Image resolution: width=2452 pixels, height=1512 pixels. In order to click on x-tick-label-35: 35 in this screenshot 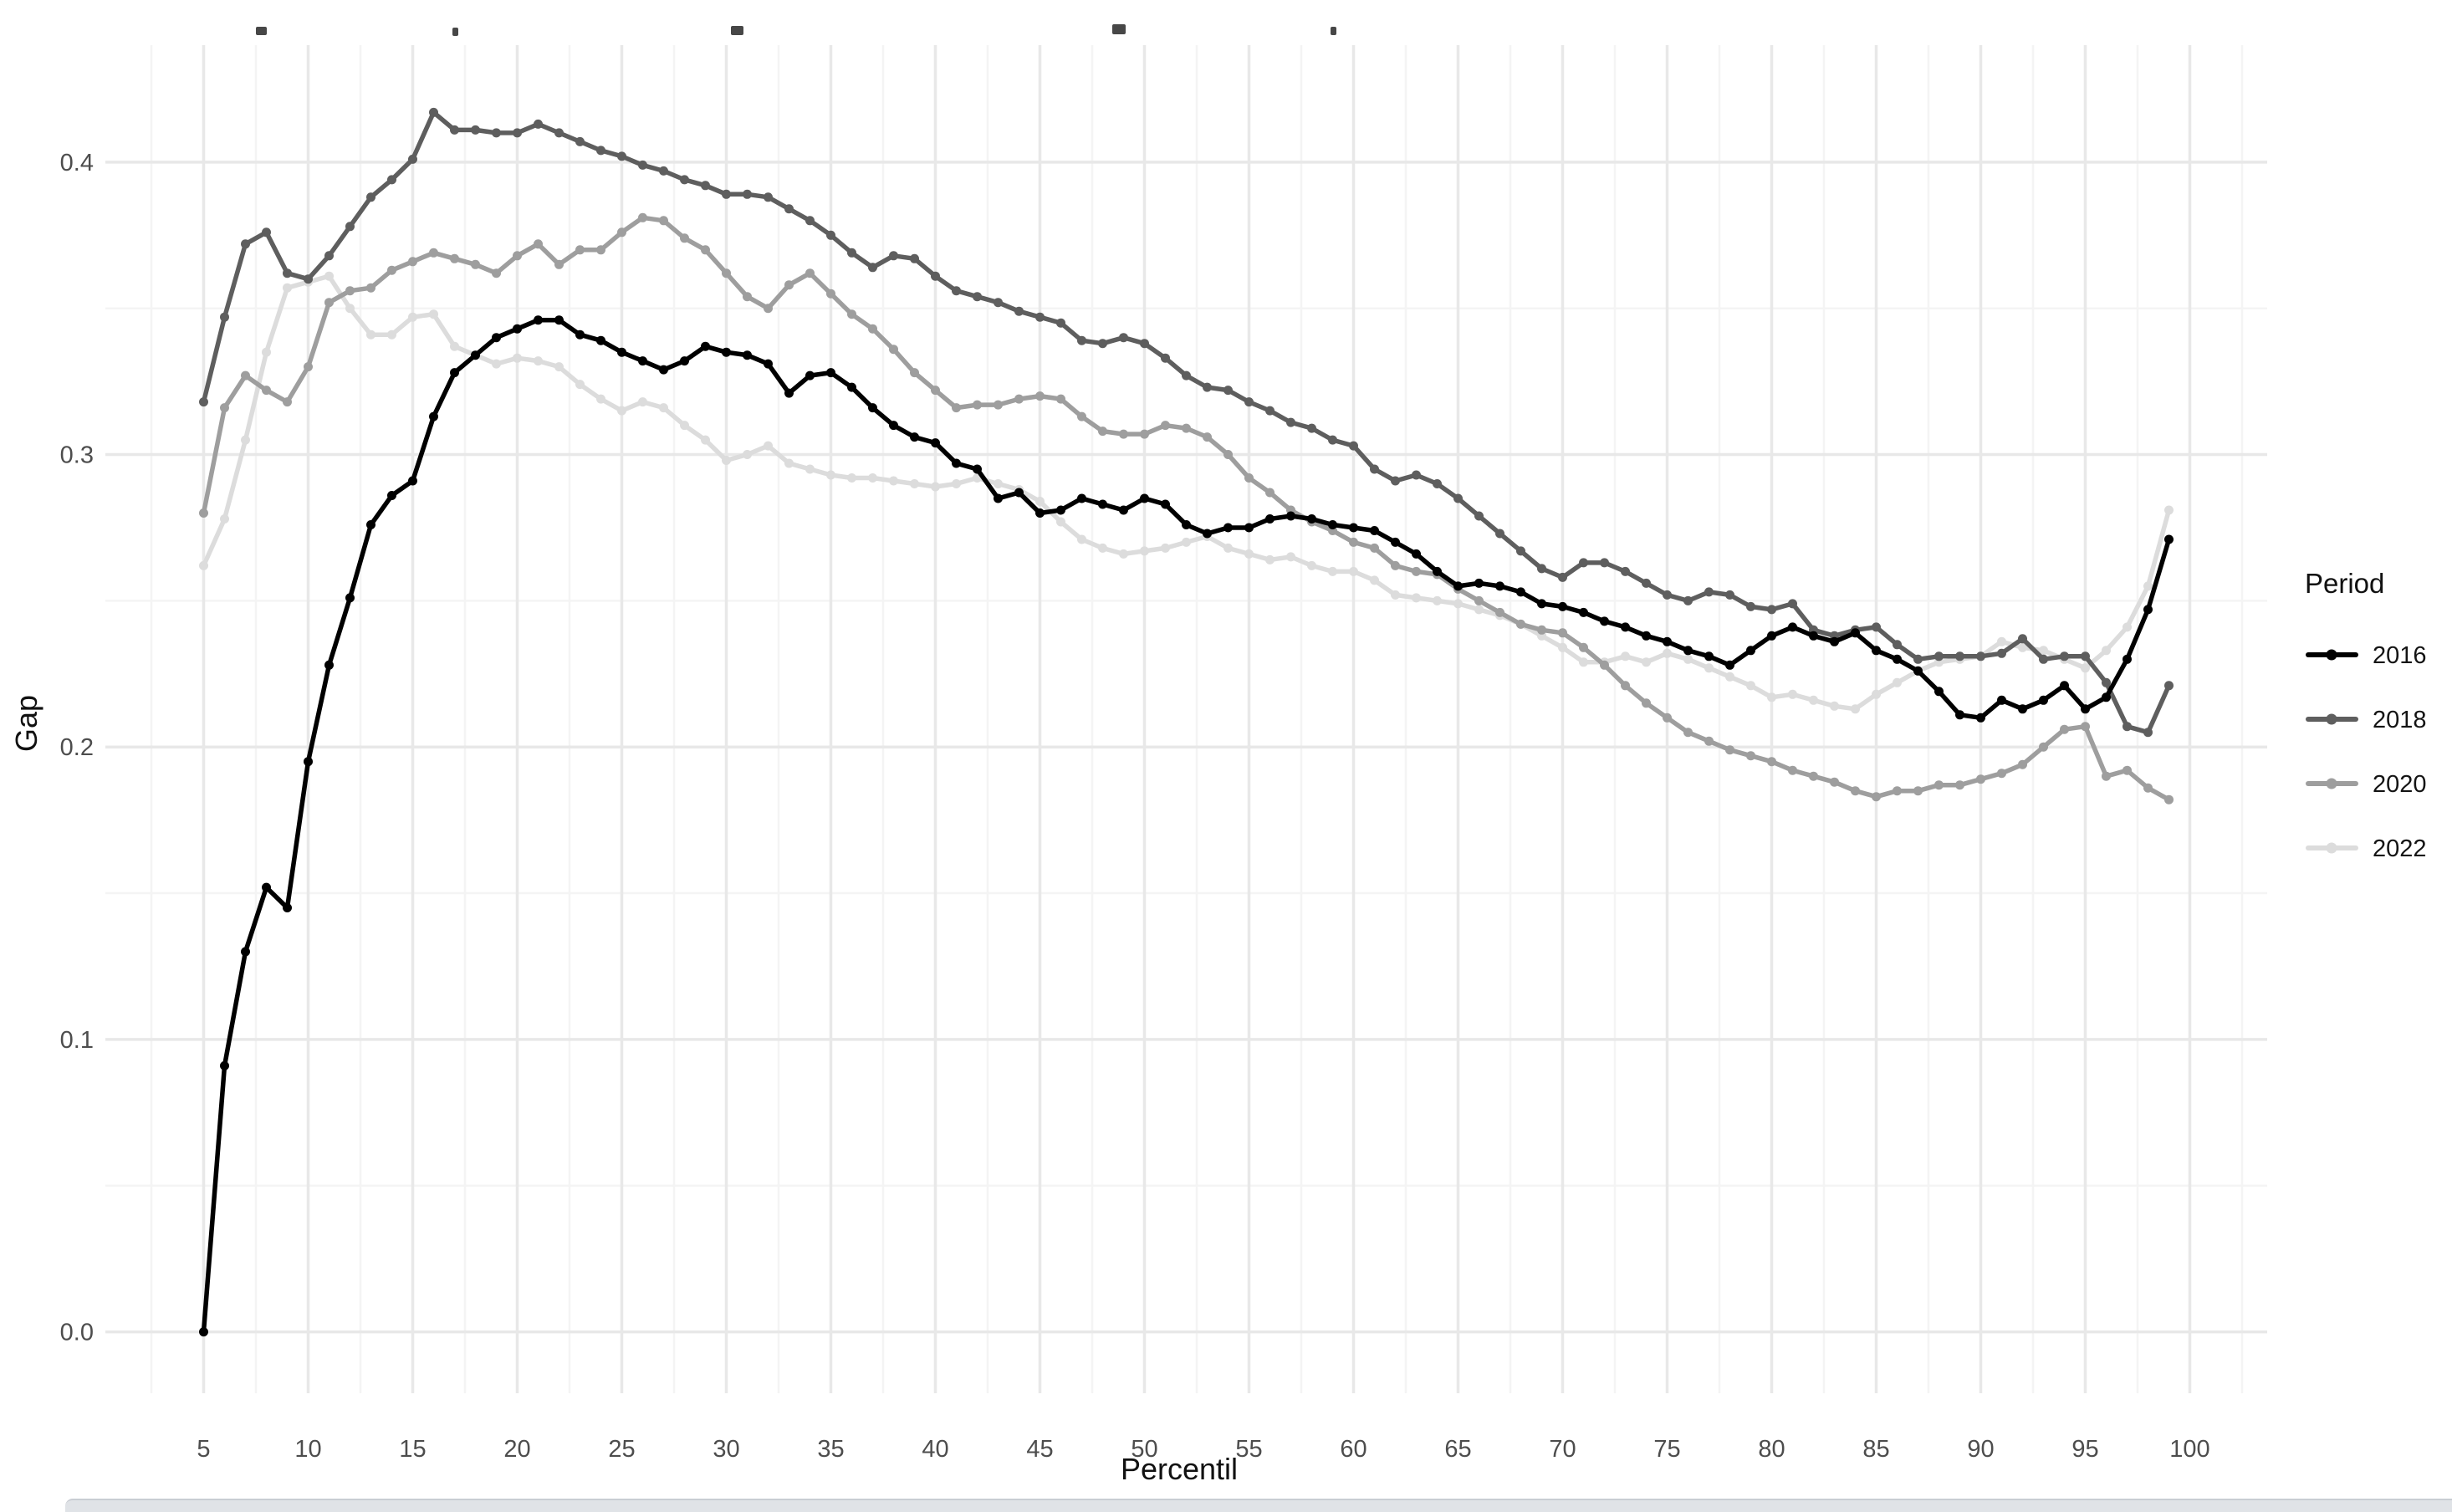, I will do `click(831, 1449)`.